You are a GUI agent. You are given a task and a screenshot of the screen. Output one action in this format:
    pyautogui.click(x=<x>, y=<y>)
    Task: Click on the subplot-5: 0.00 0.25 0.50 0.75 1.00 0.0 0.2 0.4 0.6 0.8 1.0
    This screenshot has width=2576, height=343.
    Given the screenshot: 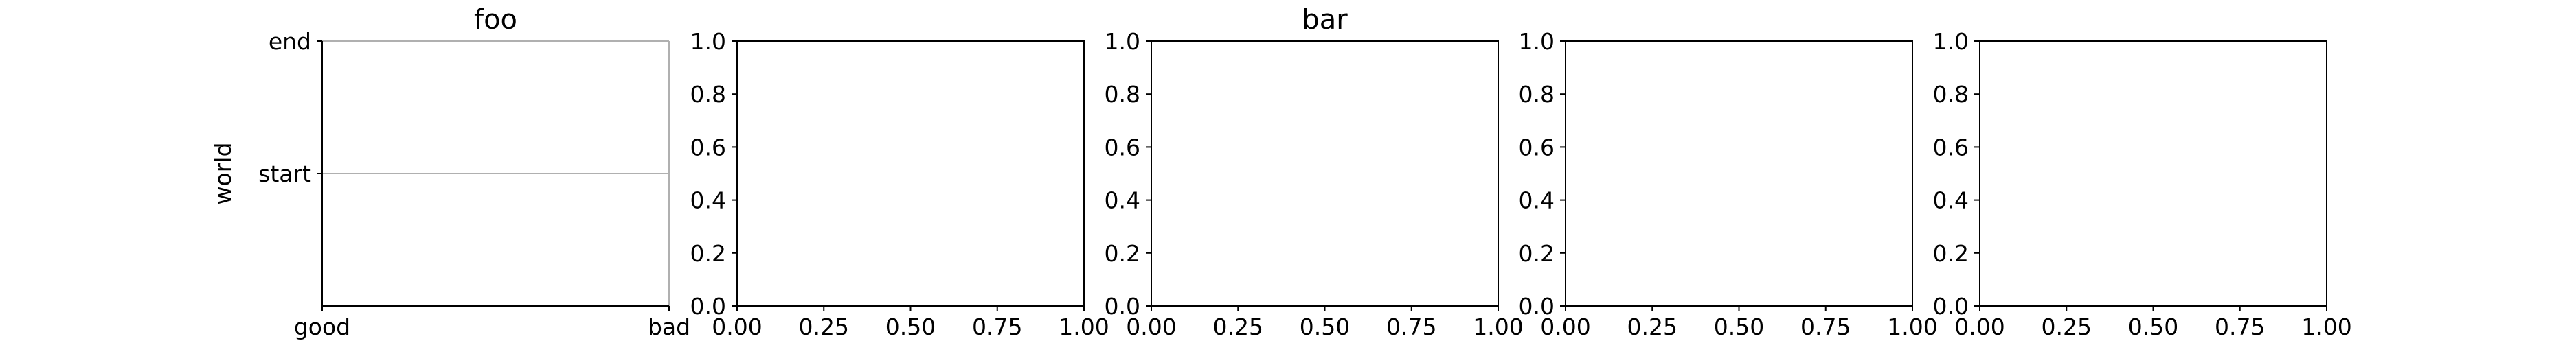 What is the action you would take?
    pyautogui.click(x=2142, y=184)
    